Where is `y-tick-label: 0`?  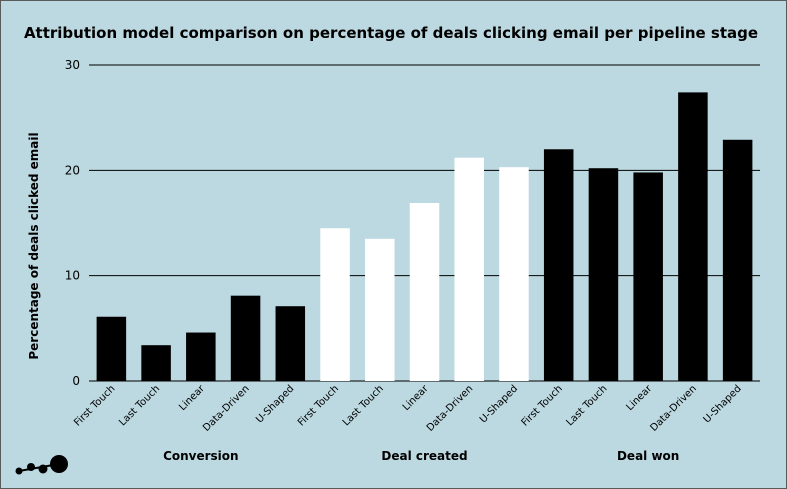 y-tick-label: 0 is located at coordinates (76, 381).